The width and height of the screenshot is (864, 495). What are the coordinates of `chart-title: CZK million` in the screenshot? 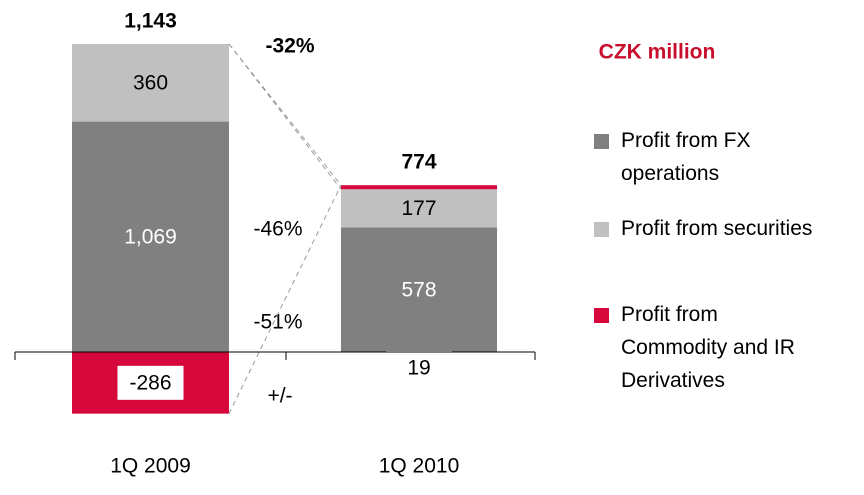 It's located at (657, 52).